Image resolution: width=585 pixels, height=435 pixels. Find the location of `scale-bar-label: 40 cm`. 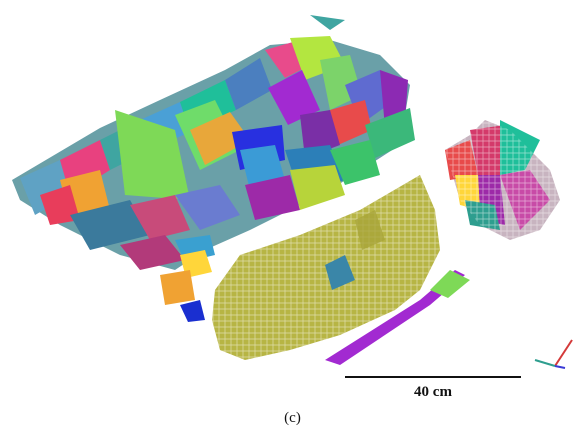

scale-bar-label: 40 cm is located at coordinates (433, 392).